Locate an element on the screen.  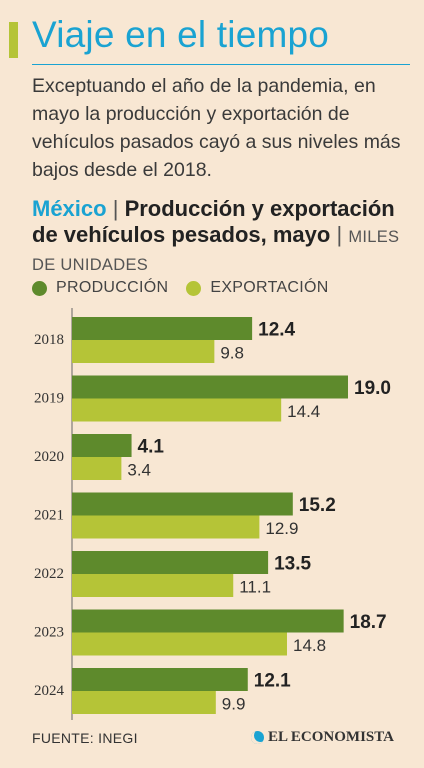
title-accent-bar is located at coordinates (13, 40).